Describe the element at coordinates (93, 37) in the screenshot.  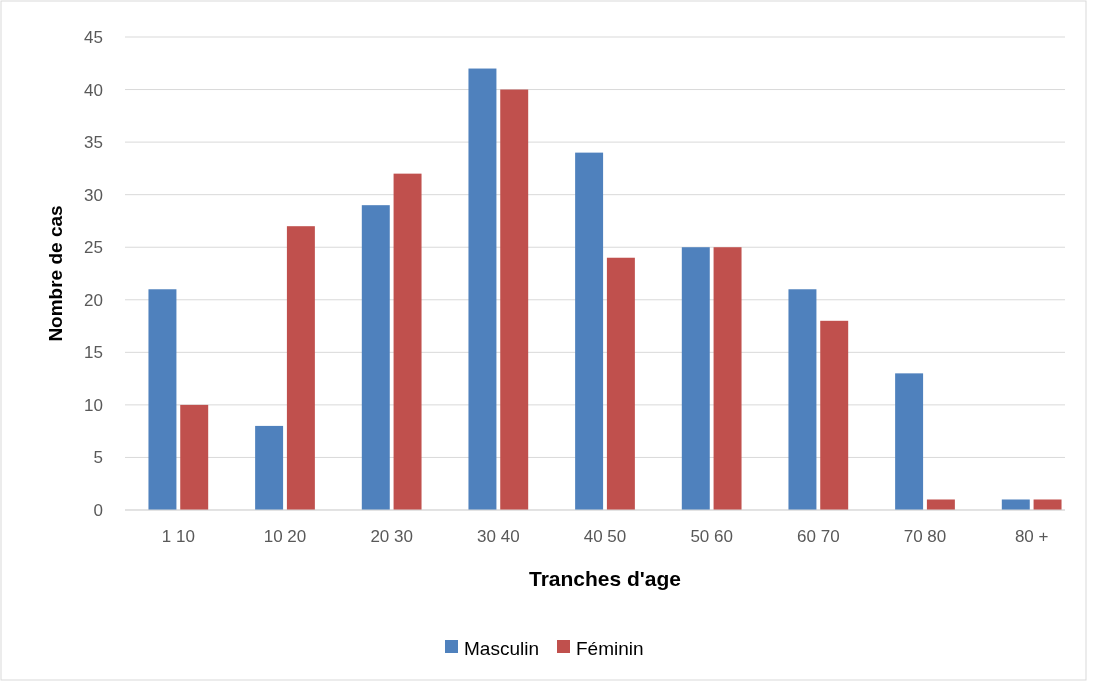
I see `y-tick-label: 45` at that location.